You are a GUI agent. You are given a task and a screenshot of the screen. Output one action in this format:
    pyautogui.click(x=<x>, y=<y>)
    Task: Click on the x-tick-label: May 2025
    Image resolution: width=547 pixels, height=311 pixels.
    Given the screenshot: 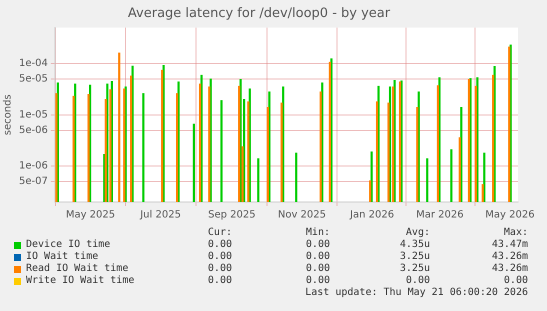 What is the action you would take?
    pyautogui.click(x=91, y=215)
    